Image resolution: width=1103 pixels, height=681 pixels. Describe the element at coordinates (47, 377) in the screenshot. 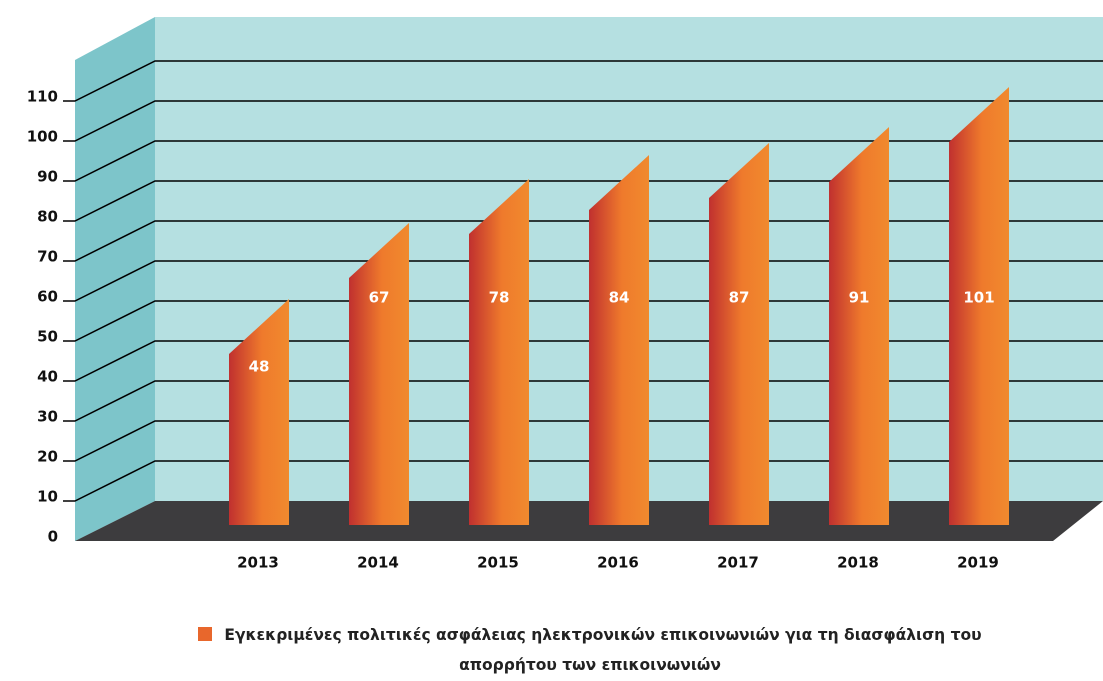

I see `y-tick-label: 40` at that location.